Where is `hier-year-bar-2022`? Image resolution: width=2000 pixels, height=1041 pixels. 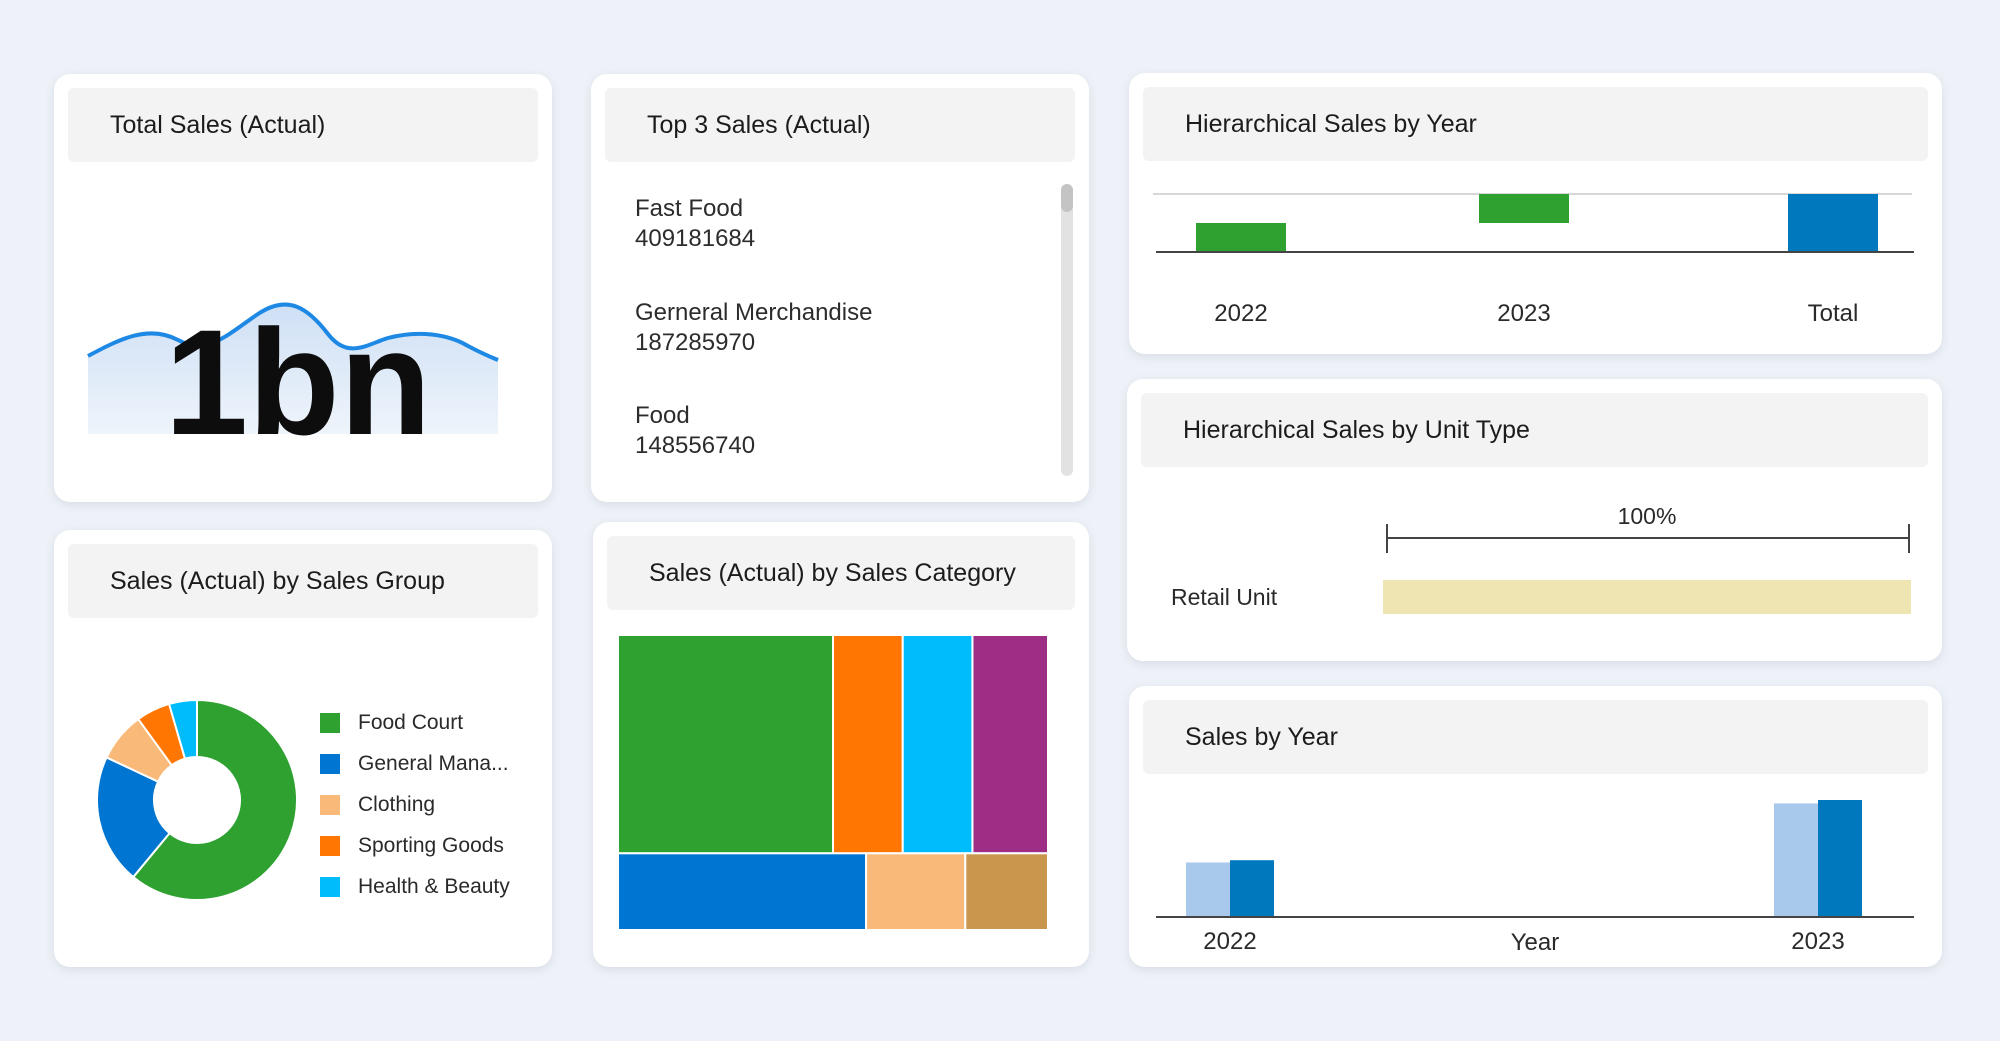
hier-year-bar-2022 is located at coordinates (1241, 237).